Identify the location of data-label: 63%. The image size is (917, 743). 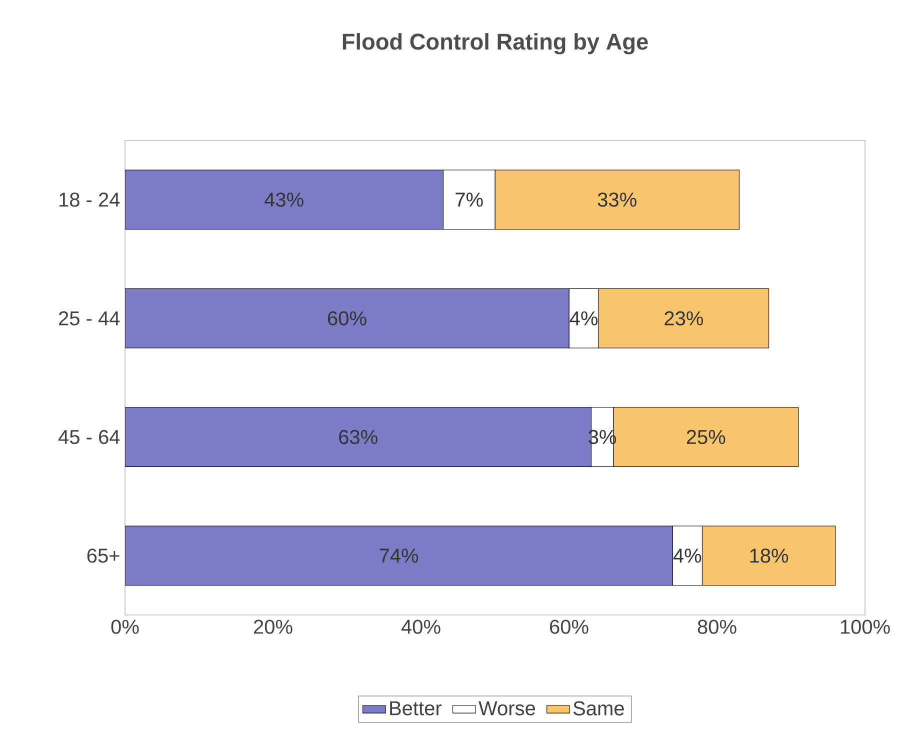
(358, 437).